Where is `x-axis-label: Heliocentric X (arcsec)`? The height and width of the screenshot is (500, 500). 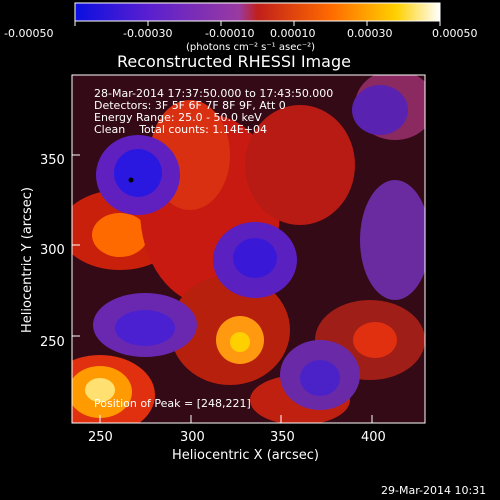
x-axis-label: Heliocentric X (arcsec) is located at coordinates (245, 455).